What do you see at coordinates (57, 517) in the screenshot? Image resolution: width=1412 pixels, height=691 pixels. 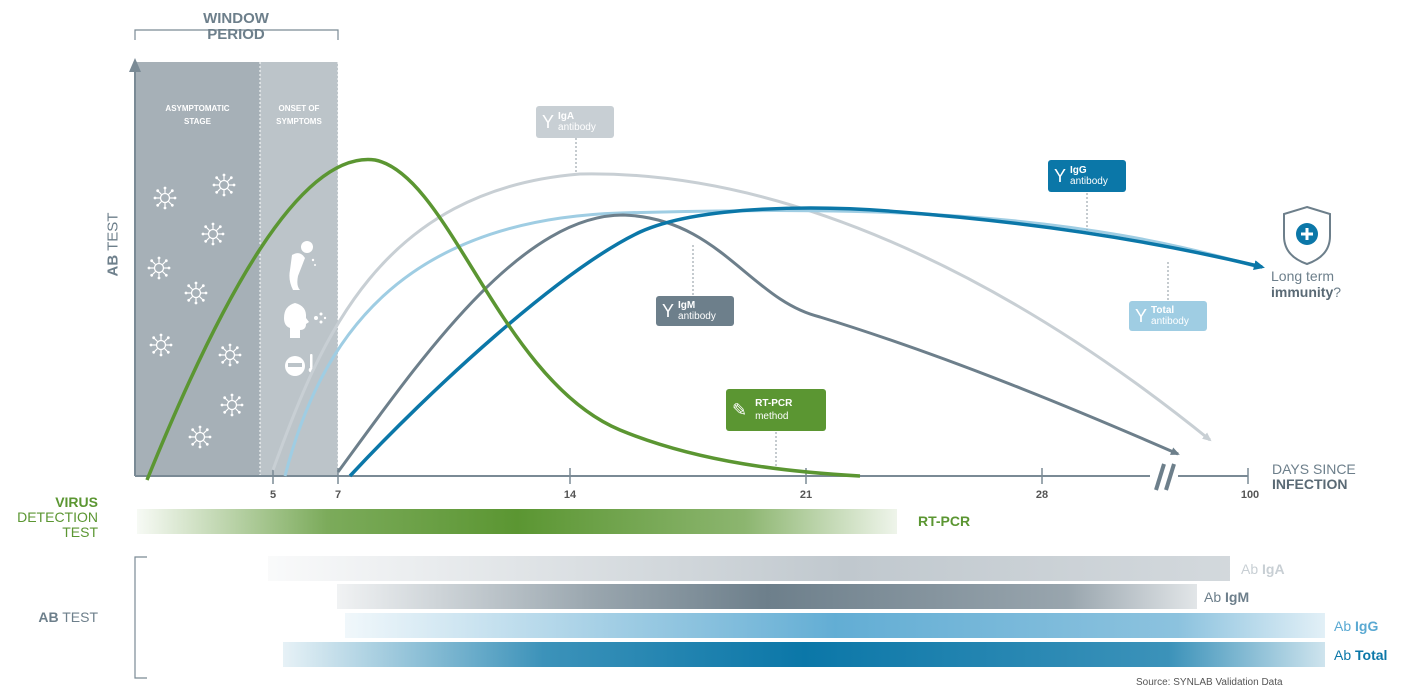 I see `virus-detection-test-label: VIRUS DETECTION TEST` at bounding box center [57, 517].